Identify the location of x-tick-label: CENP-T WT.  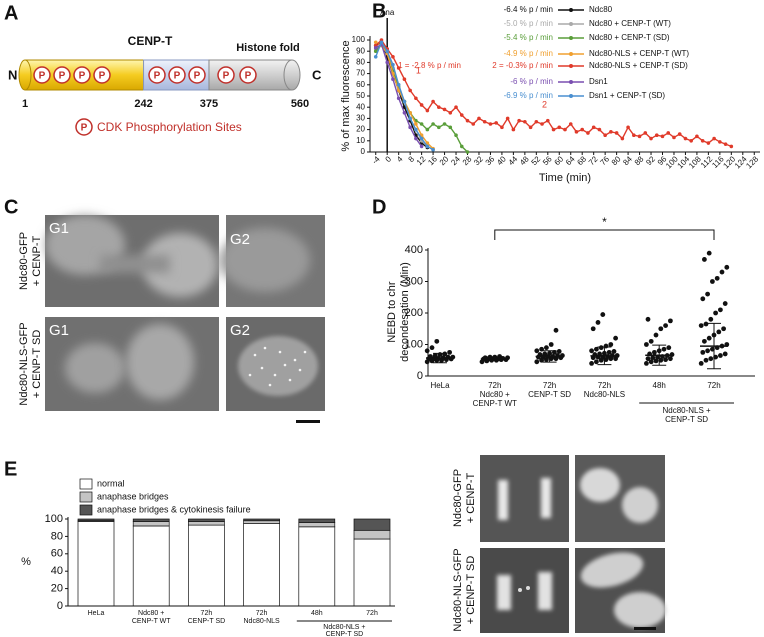
(495, 403).